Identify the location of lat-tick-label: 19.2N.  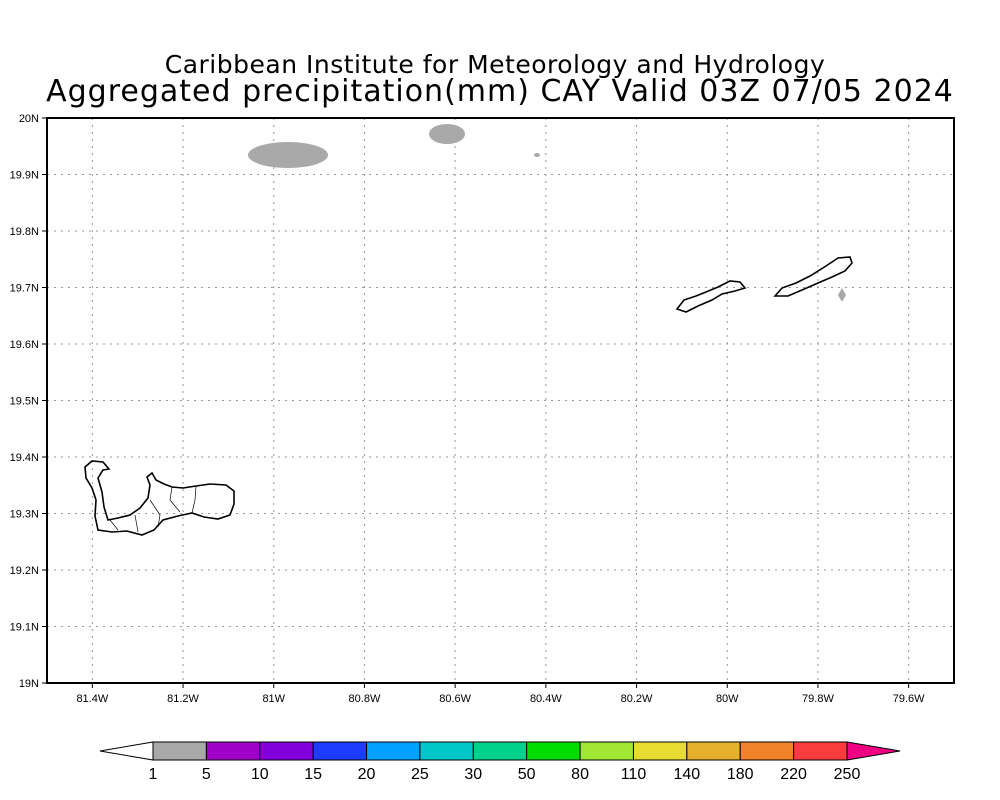
(24, 571).